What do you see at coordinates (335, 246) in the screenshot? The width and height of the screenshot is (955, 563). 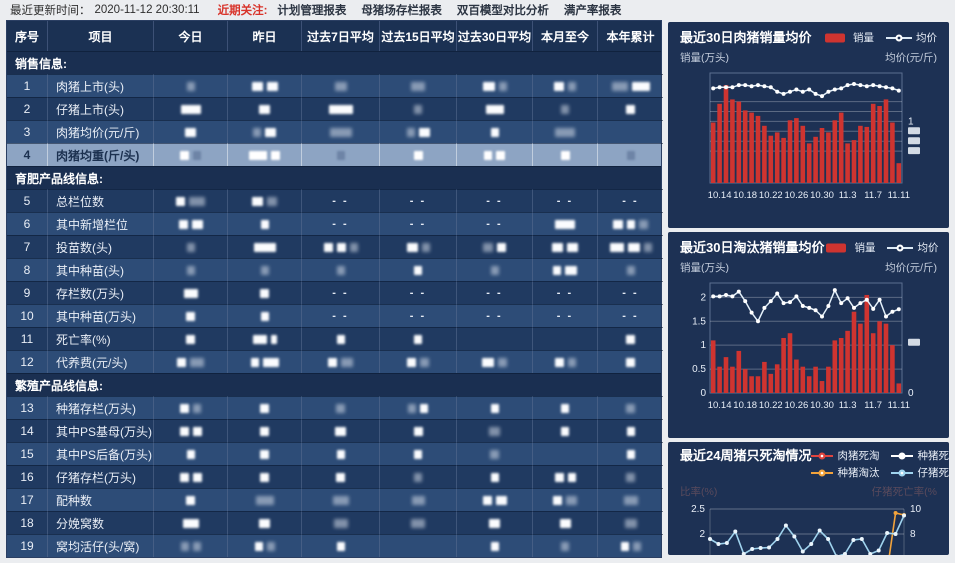 I see `table-row-7: 7 投苗数(头)` at bounding box center [335, 246].